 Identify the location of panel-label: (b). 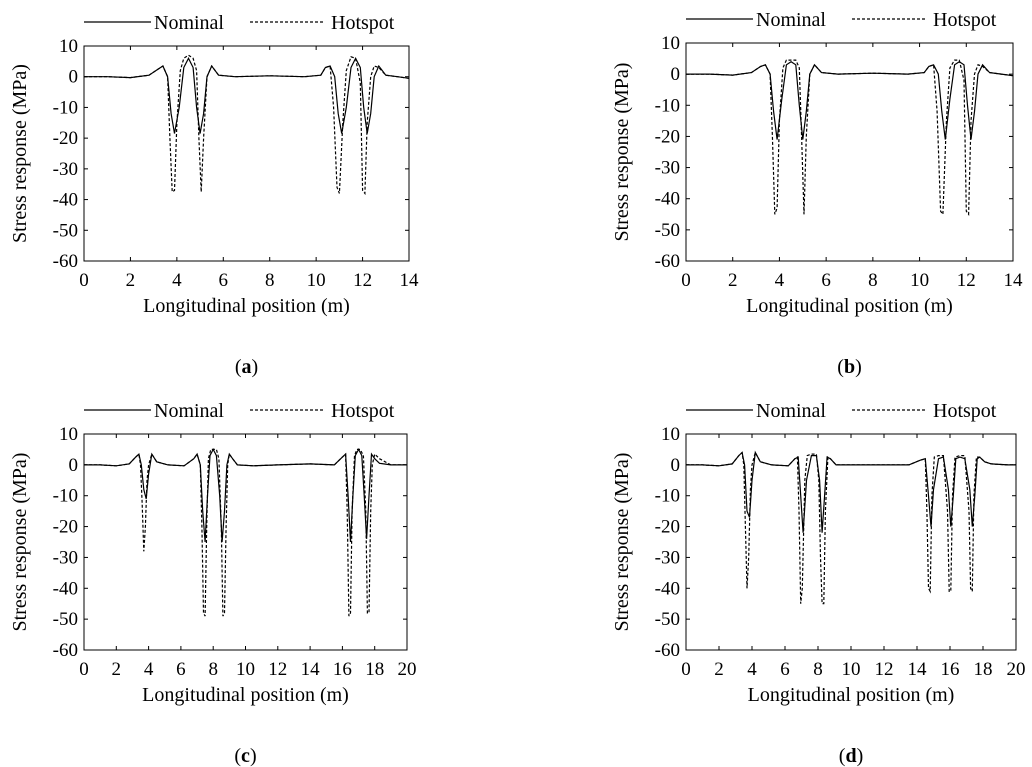
(849, 367).